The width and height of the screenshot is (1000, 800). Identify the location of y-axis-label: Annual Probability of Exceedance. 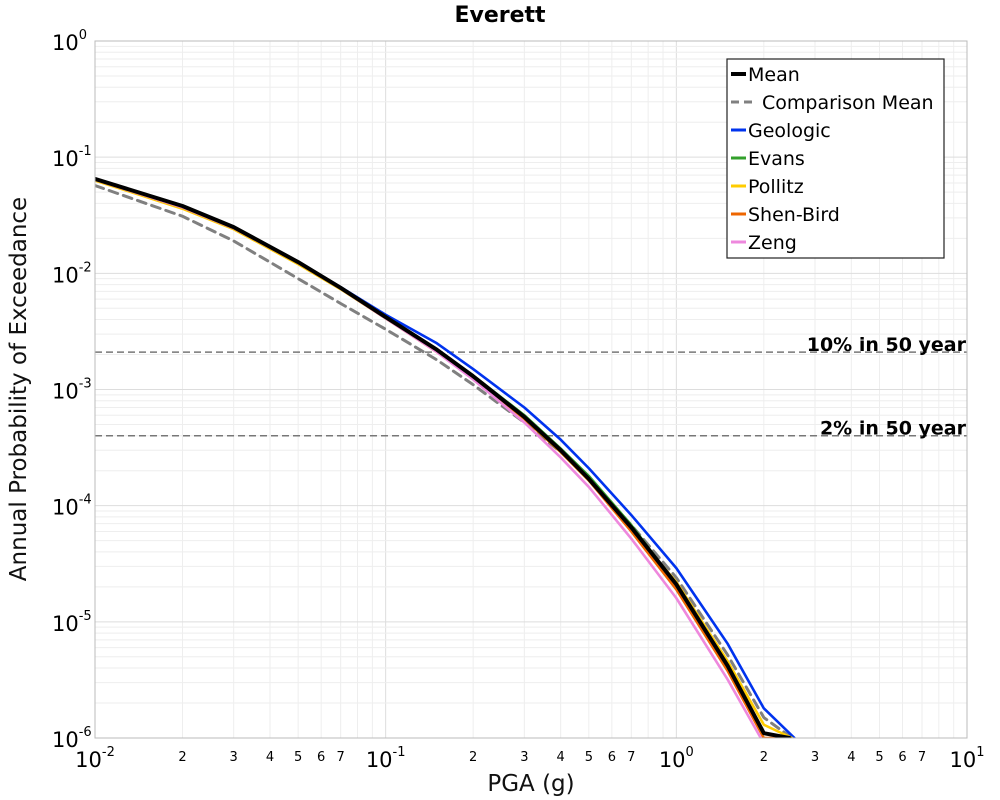
(19, 389).